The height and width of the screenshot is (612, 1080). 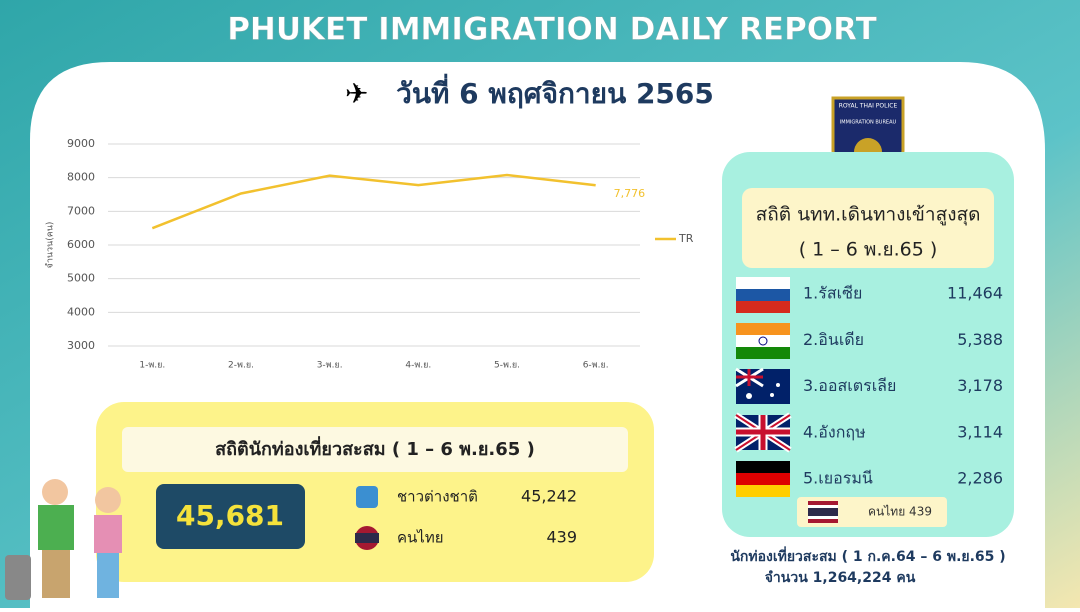 I want to click on country-value: 3,178, so click(x=980, y=385).